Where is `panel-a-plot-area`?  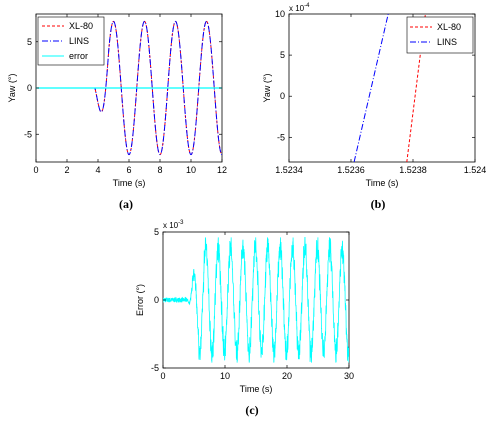
panel-a-plot-area is located at coordinates (129, 88).